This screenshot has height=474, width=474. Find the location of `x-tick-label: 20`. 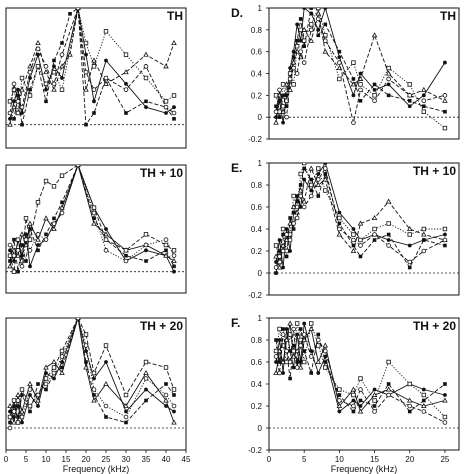

x-tick-label: 20 is located at coordinates (409, 459).